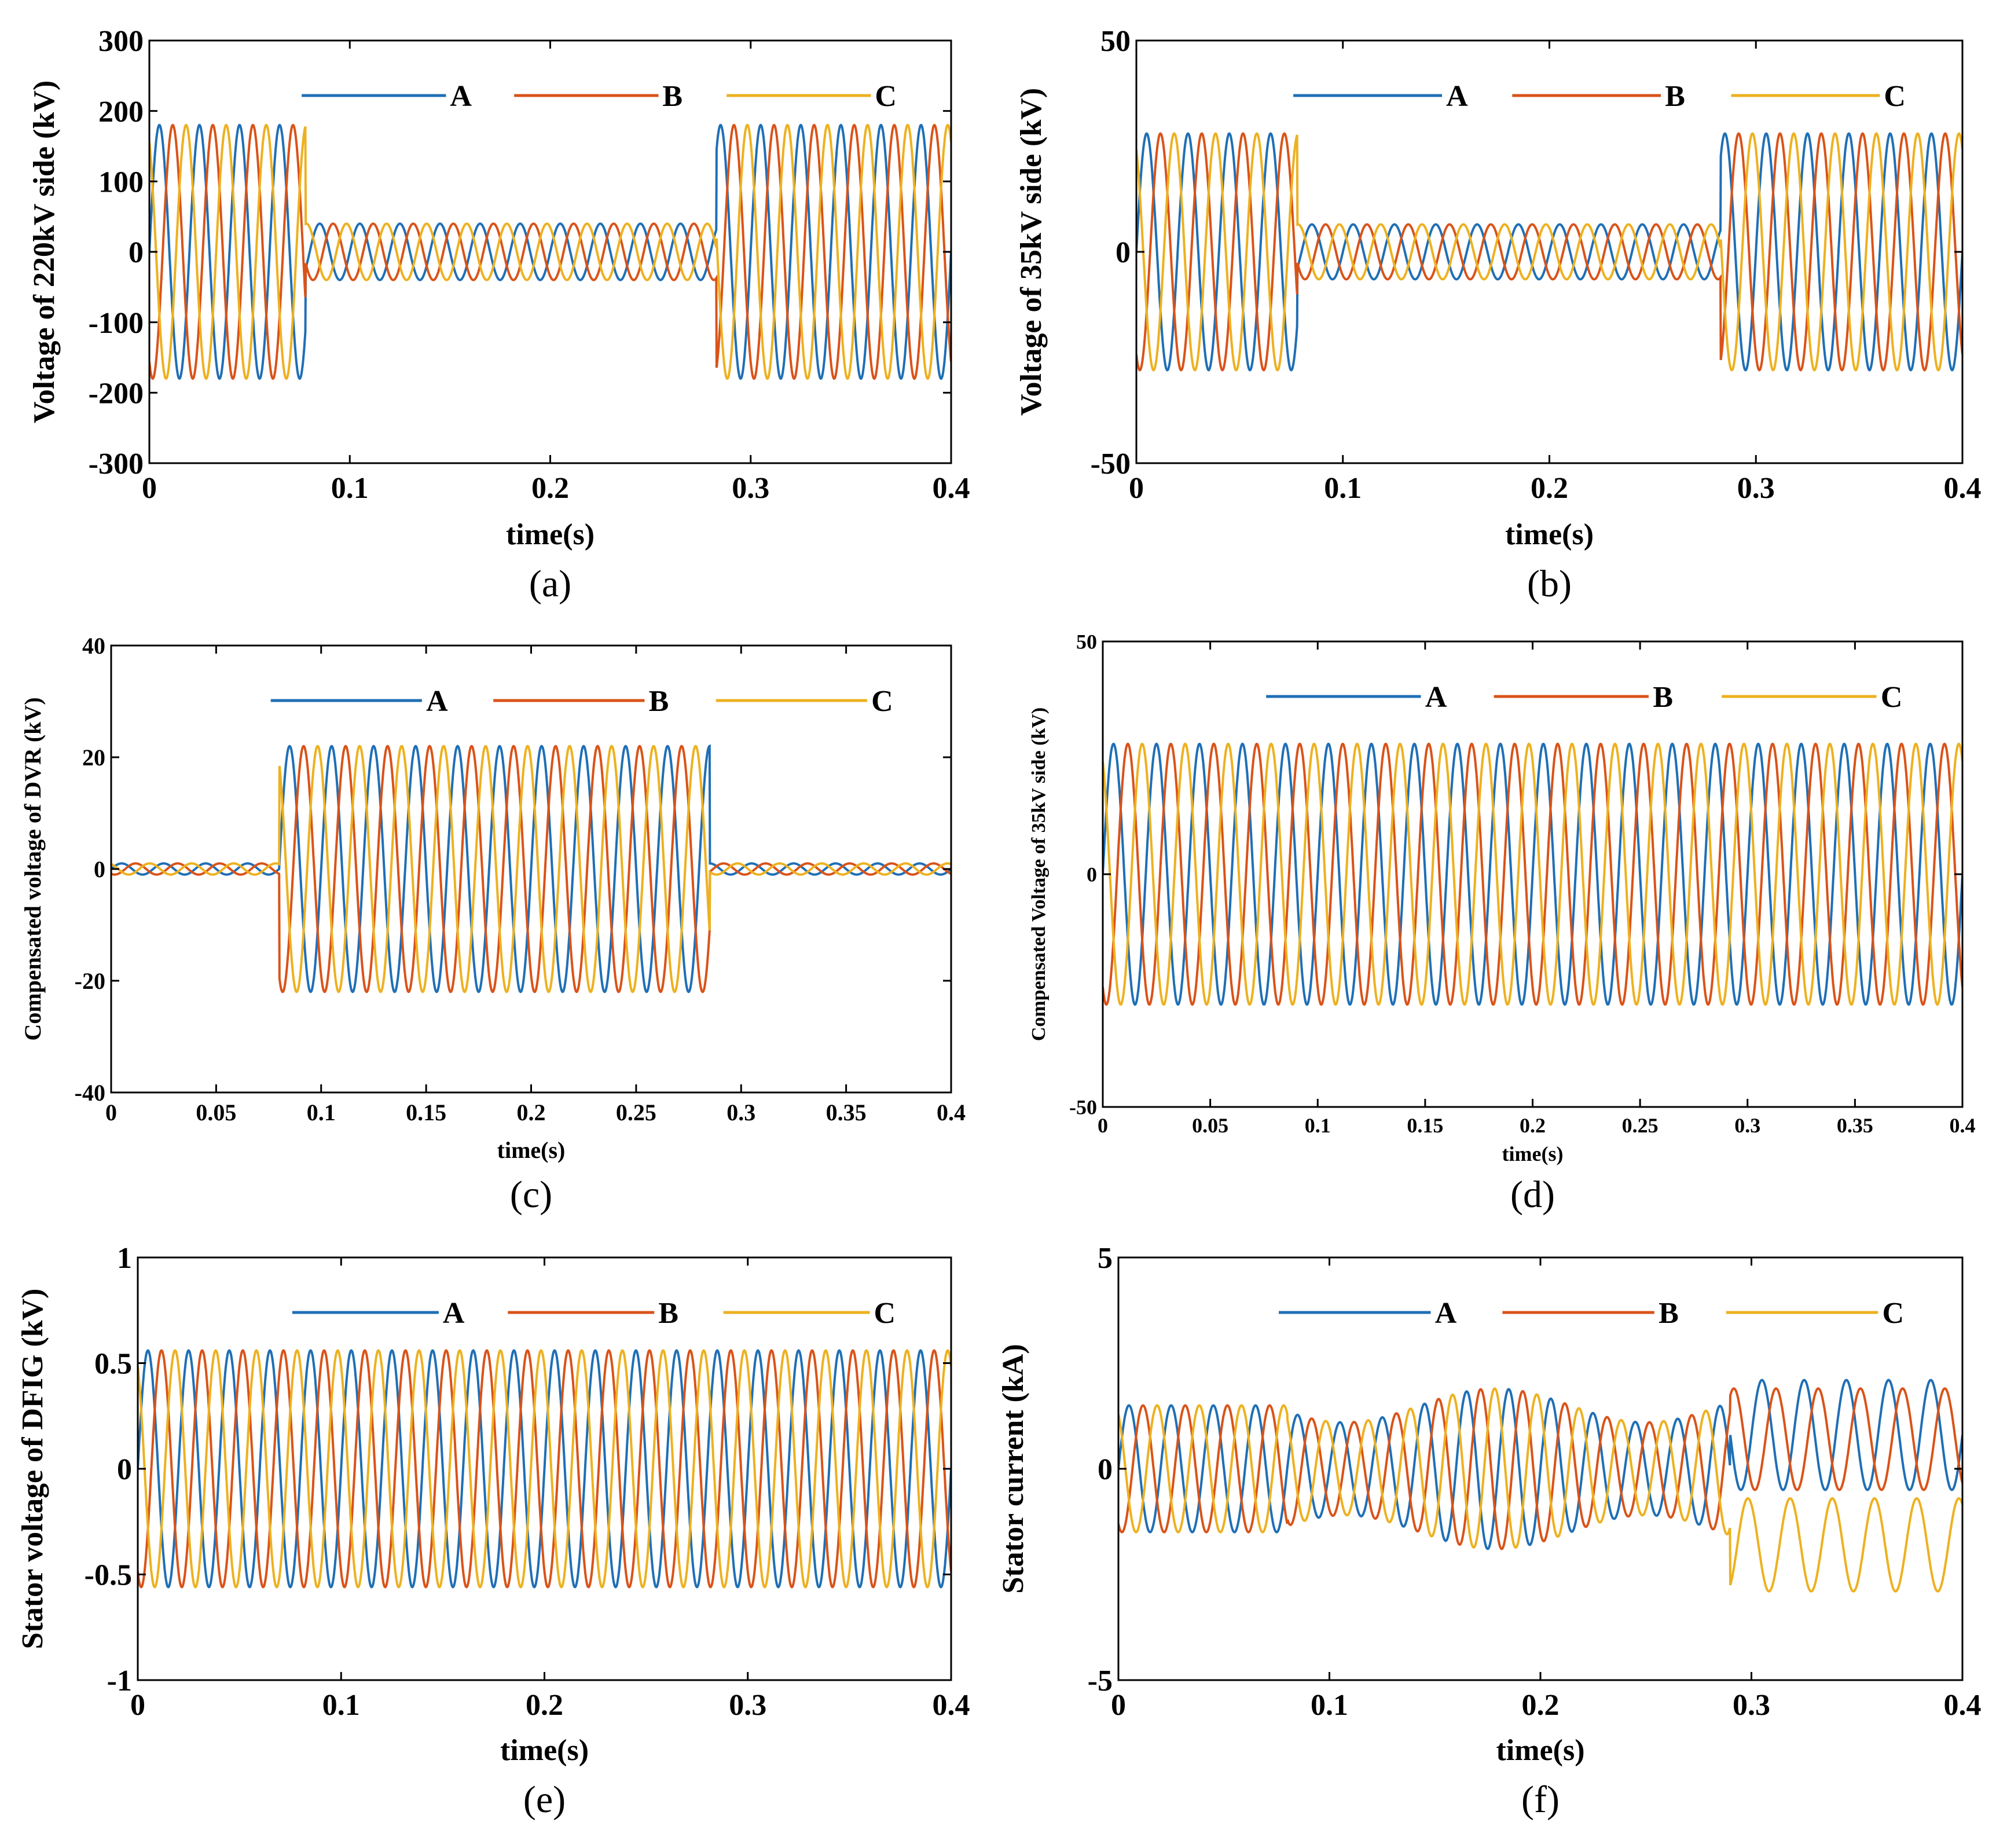 Image resolution: width=1996 pixels, height=1848 pixels. What do you see at coordinates (116, 323) in the screenshot?
I see `y-tick-label: -100` at bounding box center [116, 323].